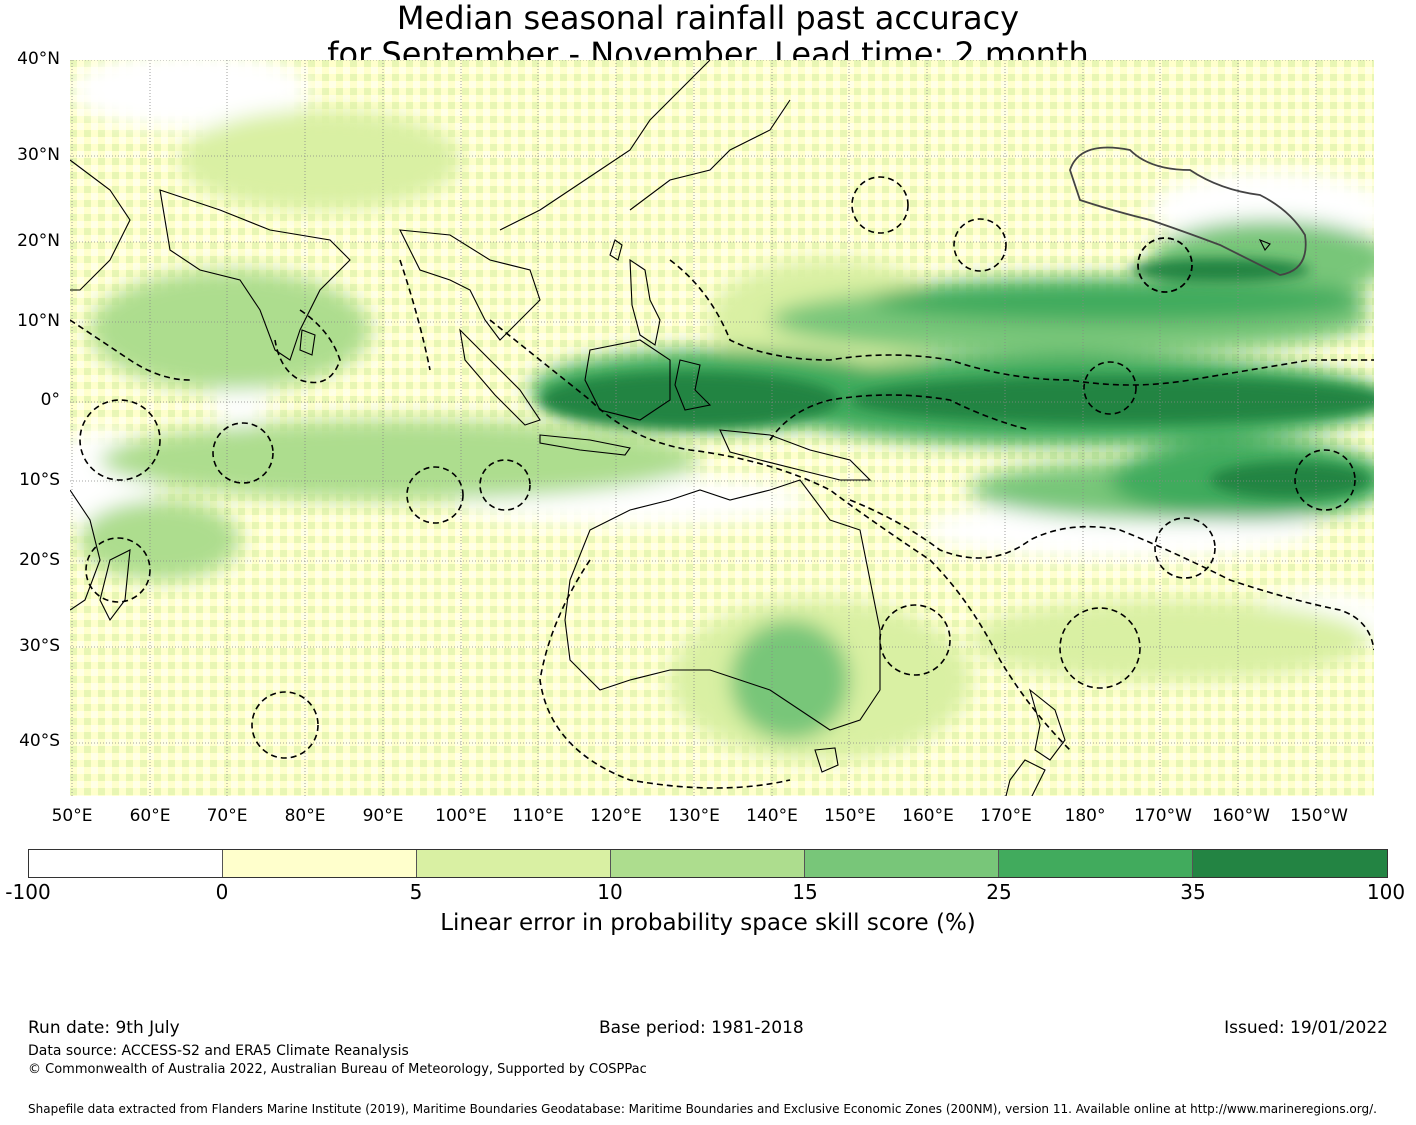 This screenshot has width=1416, height=1125. I want to click on lon-label-130e: 130°E, so click(694, 816).